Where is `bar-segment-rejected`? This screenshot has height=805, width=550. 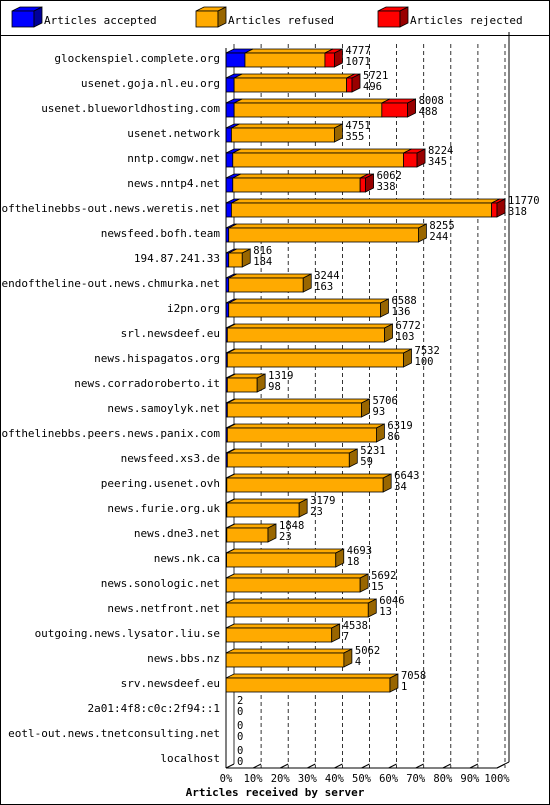 bar-segment-rejected is located at coordinates (353, 83).